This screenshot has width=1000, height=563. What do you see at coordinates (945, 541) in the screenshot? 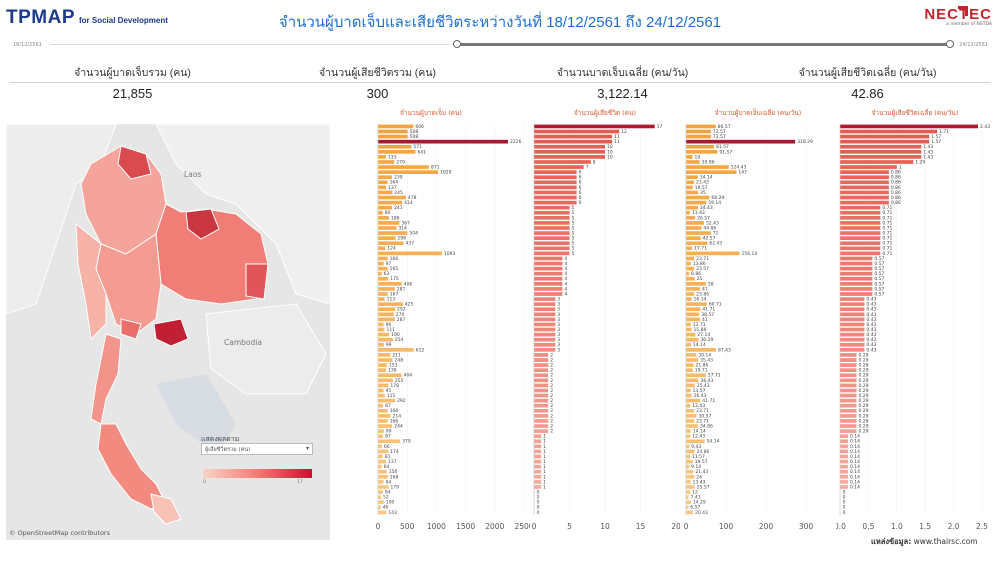
I see `data-source-link: www.thairsc.com` at bounding box center [945, 541].